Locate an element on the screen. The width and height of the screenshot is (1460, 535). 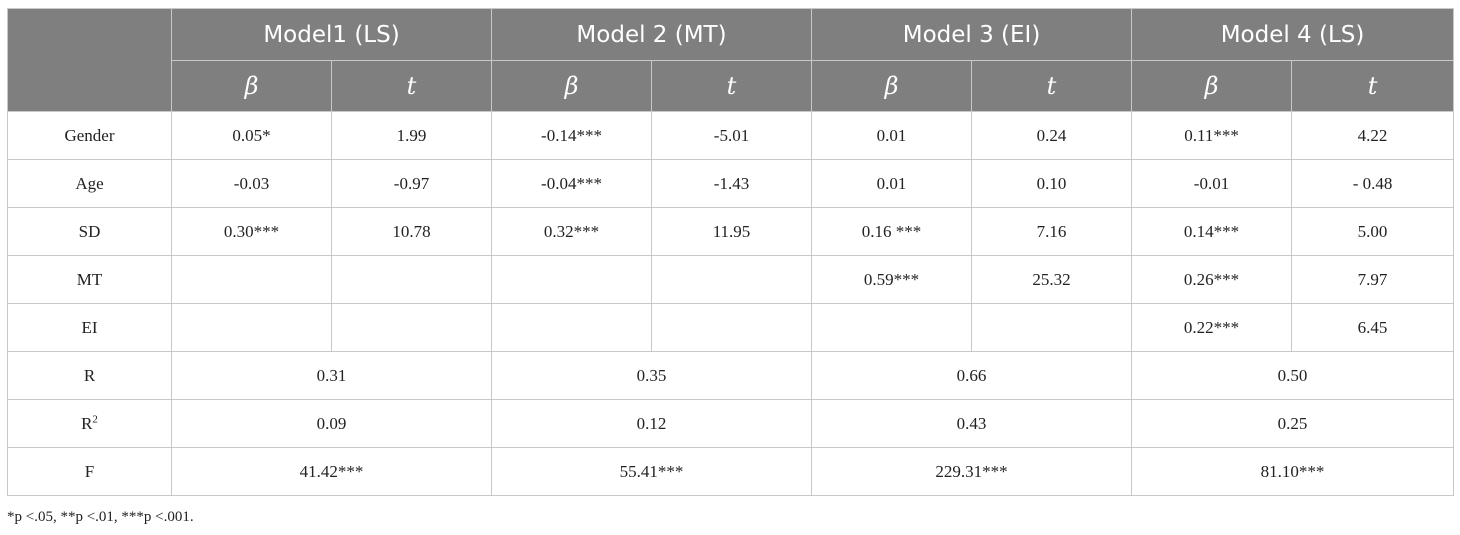
table-footnote: *p <.05, **p <.01, ***p <.001. is located at coordinates (100, 517).